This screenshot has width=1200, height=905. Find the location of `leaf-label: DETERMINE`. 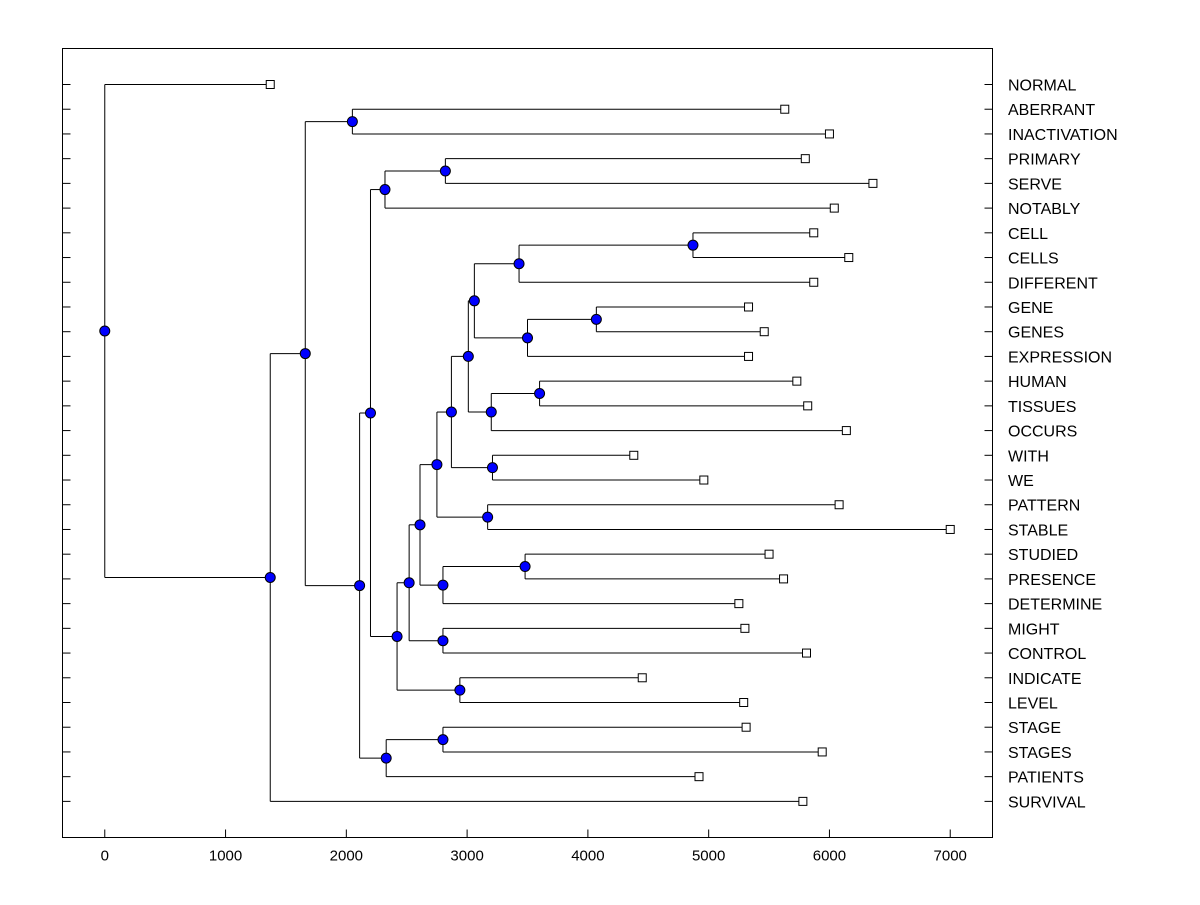

leaf-label: DETERMINE is located at coordinates (1055, 605).